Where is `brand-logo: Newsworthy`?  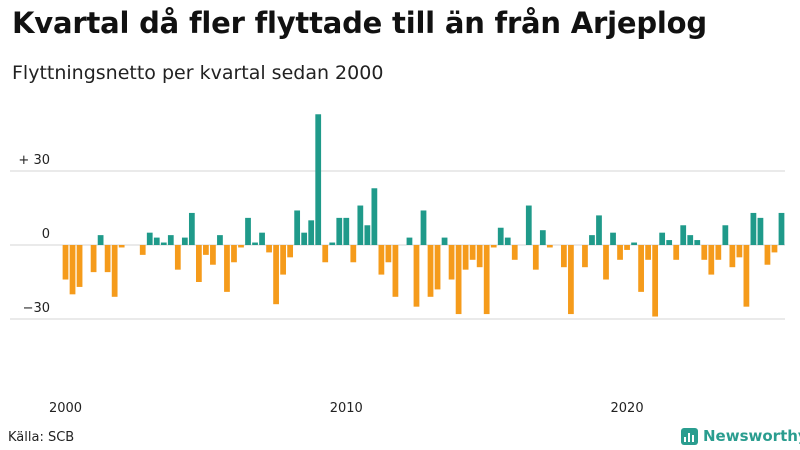
brand-logo: Newsworthy is located at coordinates (740, 436).